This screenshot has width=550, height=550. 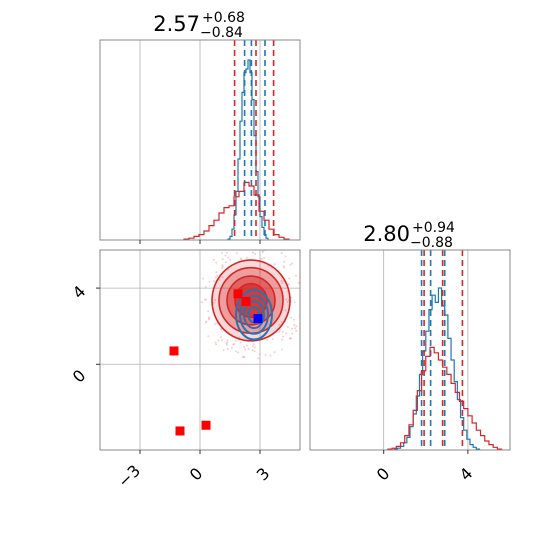 I want to click on y-tick-label: 4, so click(x=79, y=292).